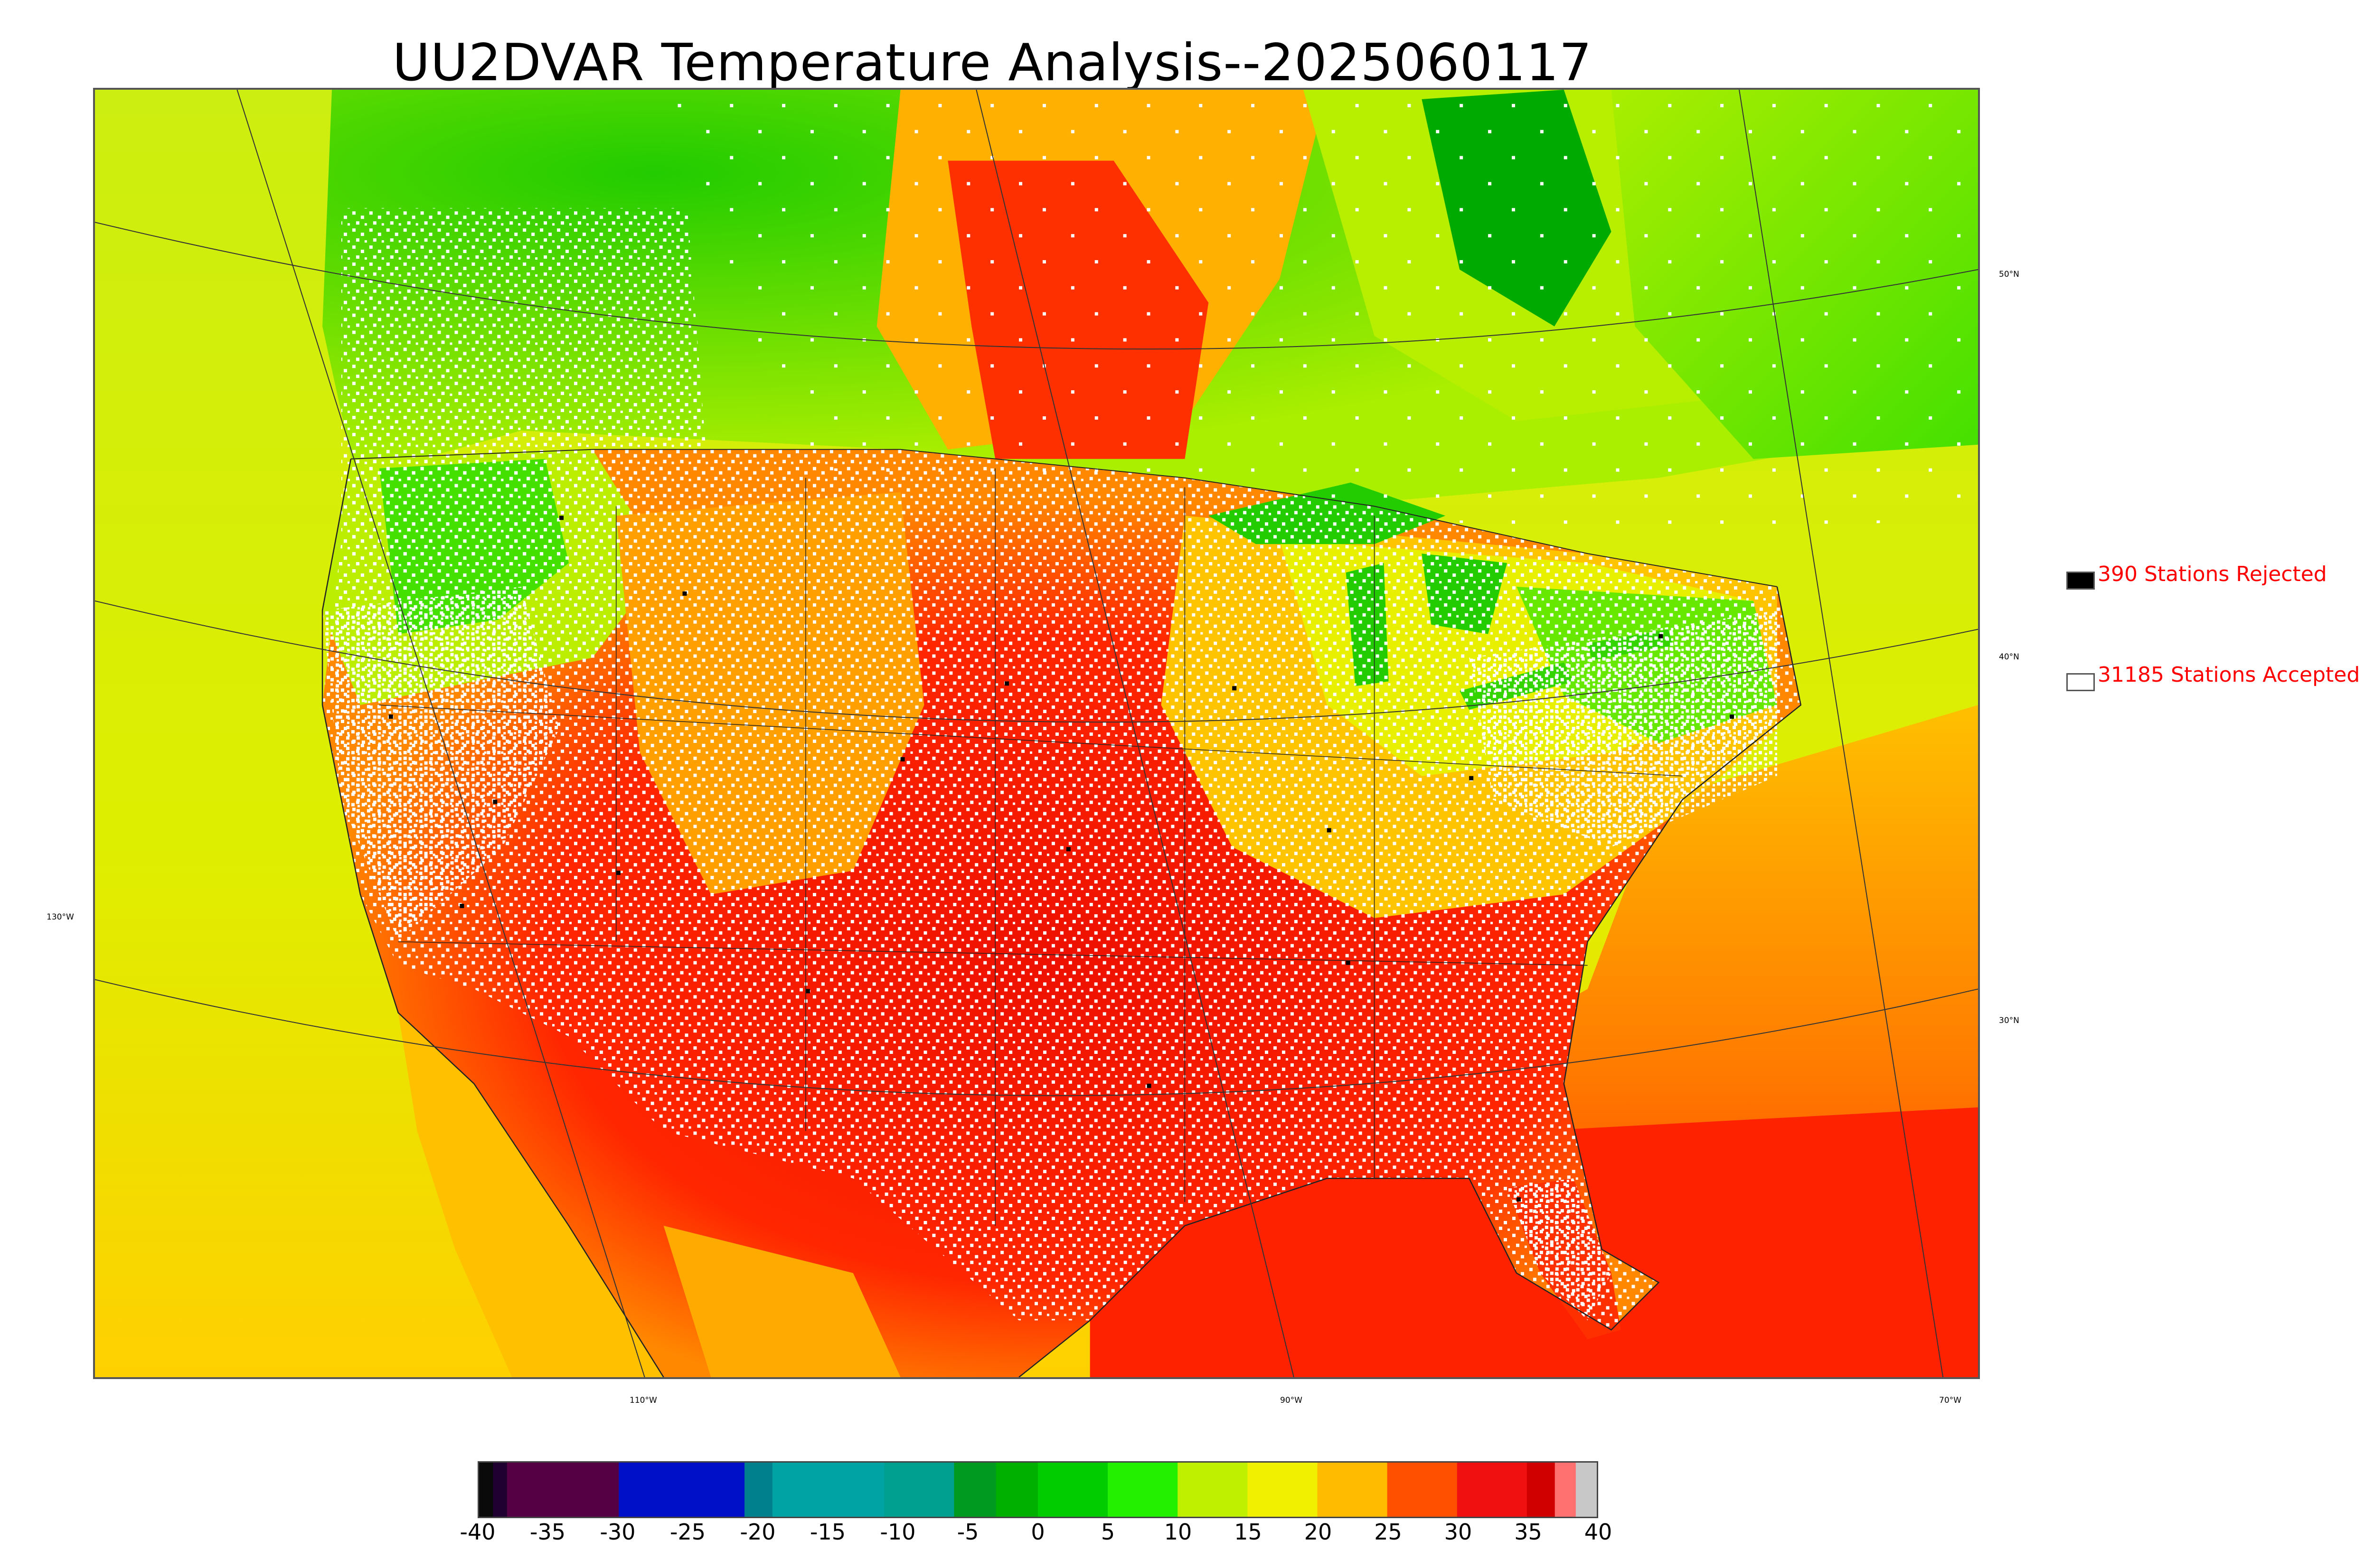 This screenshot has height=1568, width=2374. What do you see at coordinates (1291, 1400) in the screenshot?
I see `lon-label-90w: 90°W` at bounding box center [1291, 1400].